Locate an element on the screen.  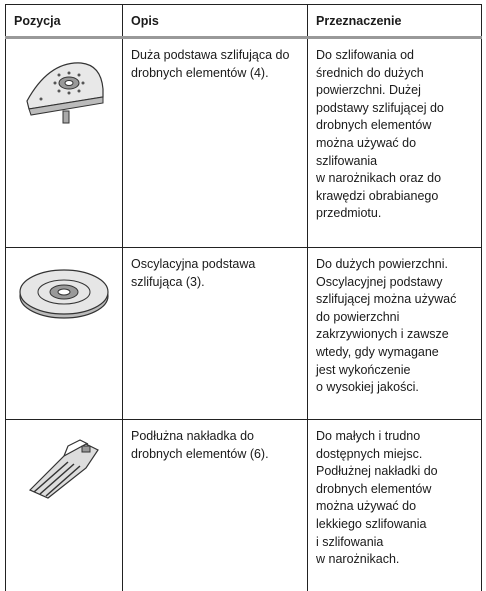
text-line: lekkiego szlifowania is located at coordinates (394, 525).